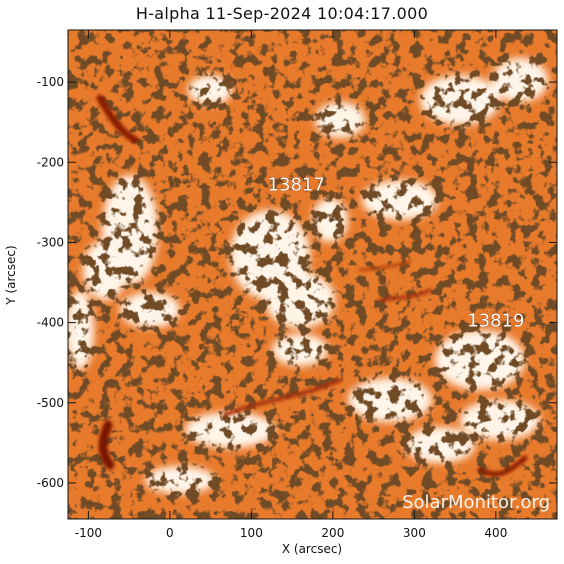  I want to click on x-tick-label: 100, so click(251, 533).